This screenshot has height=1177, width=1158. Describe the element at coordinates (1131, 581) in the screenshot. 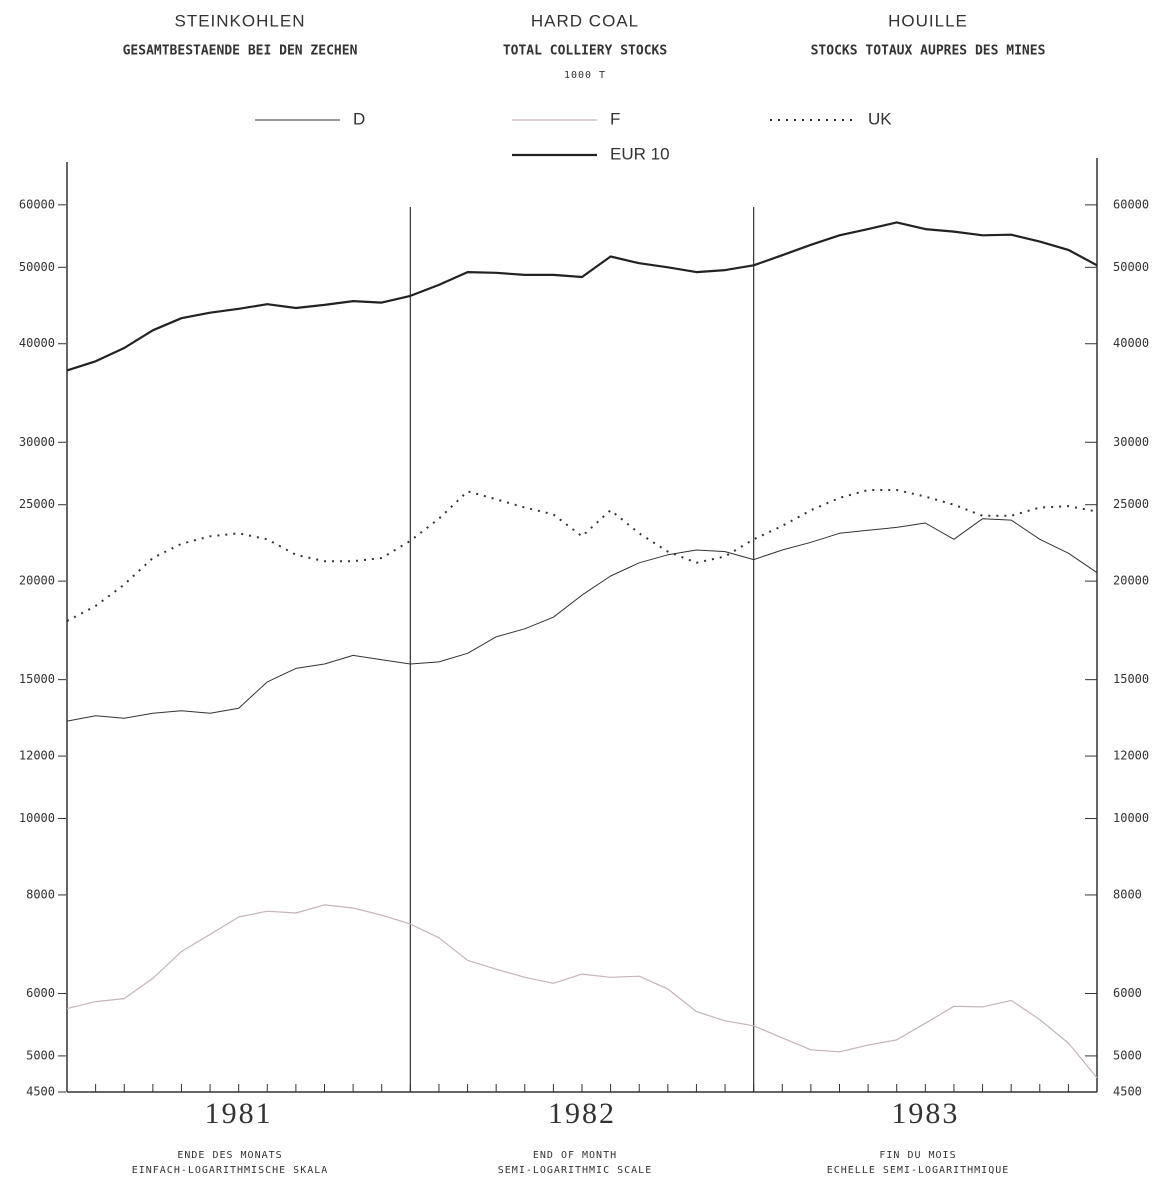

I see `y2-tick-label: 20000` at that location.